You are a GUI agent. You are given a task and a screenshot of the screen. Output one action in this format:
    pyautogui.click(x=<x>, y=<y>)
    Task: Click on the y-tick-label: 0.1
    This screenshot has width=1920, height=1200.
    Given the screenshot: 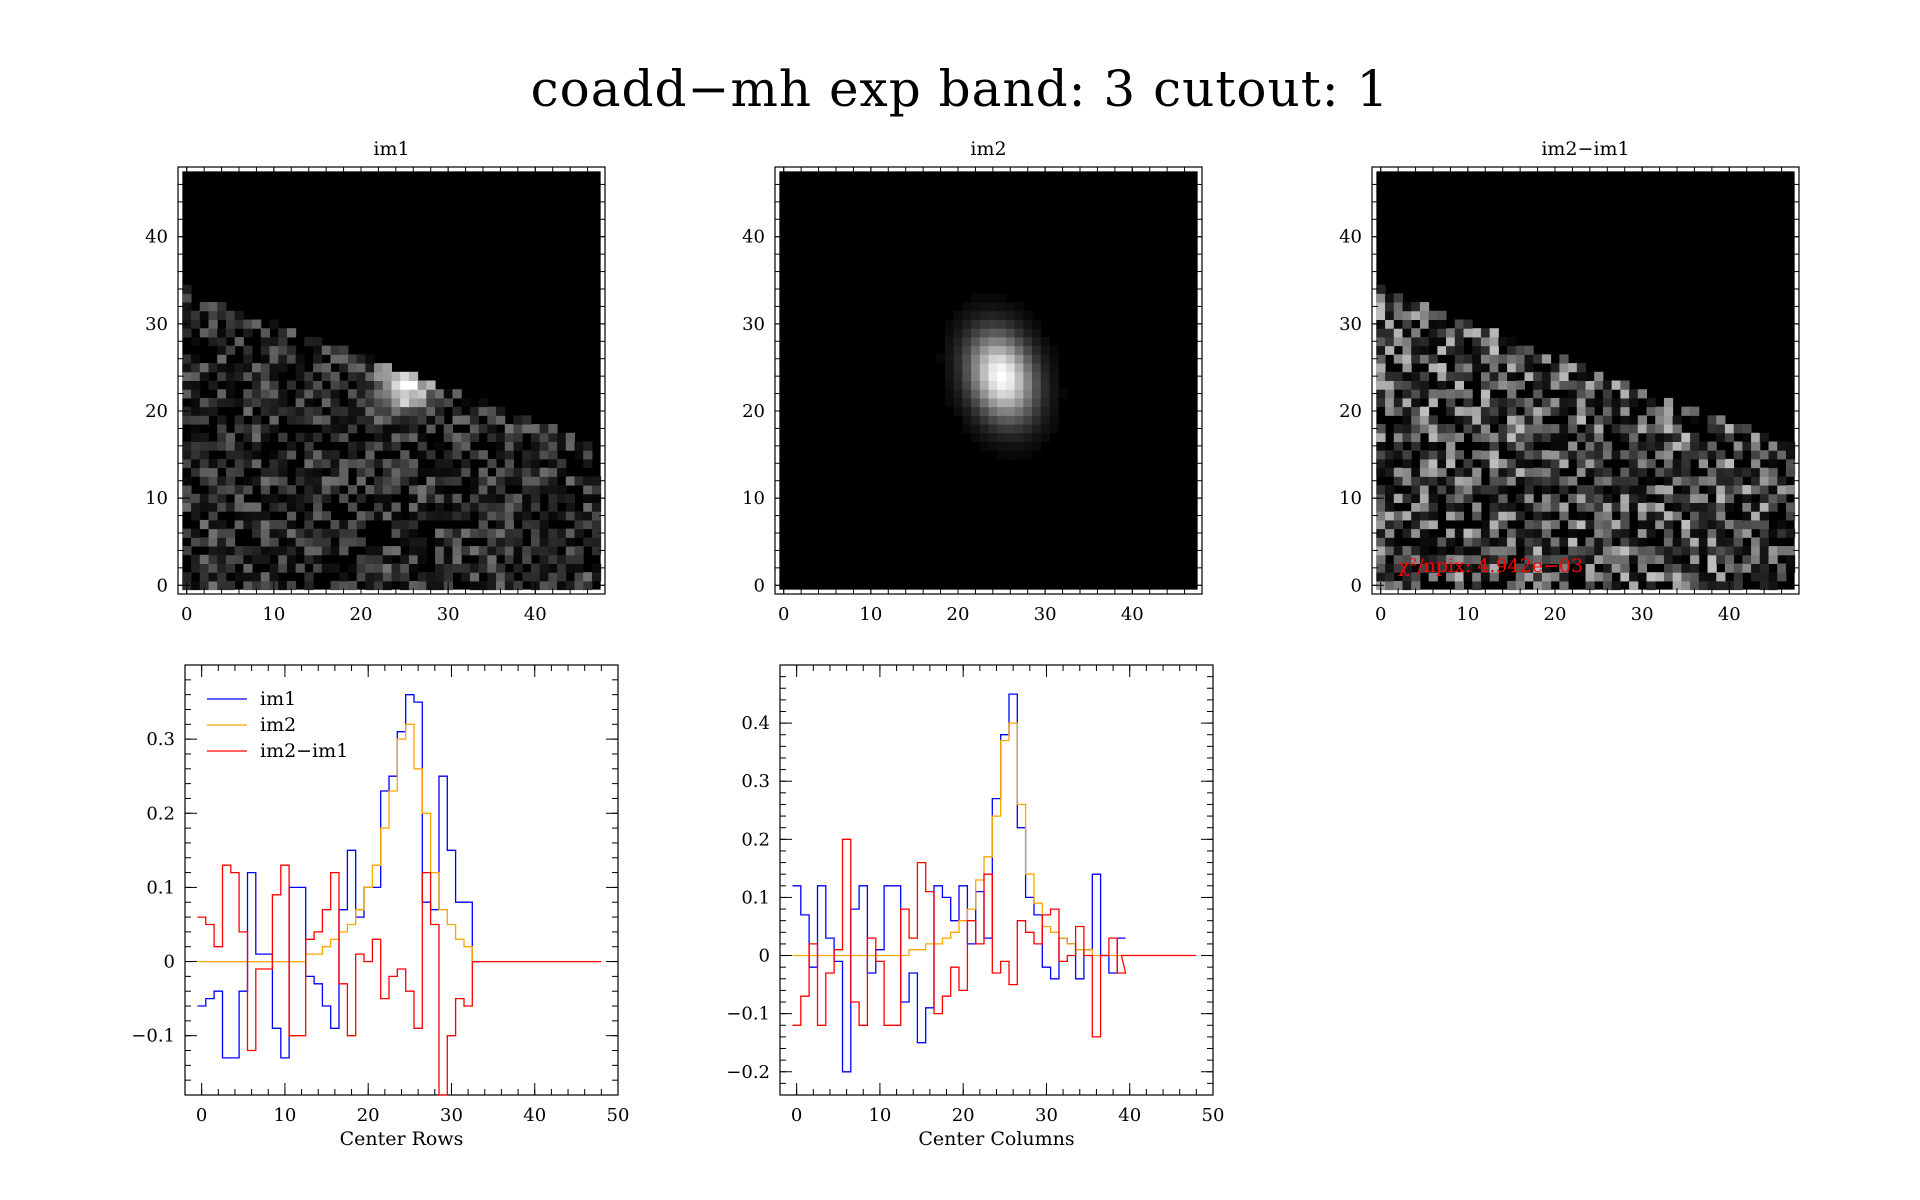 What is the action you would take?
    pyautogui.click(x=755, y=897)
    